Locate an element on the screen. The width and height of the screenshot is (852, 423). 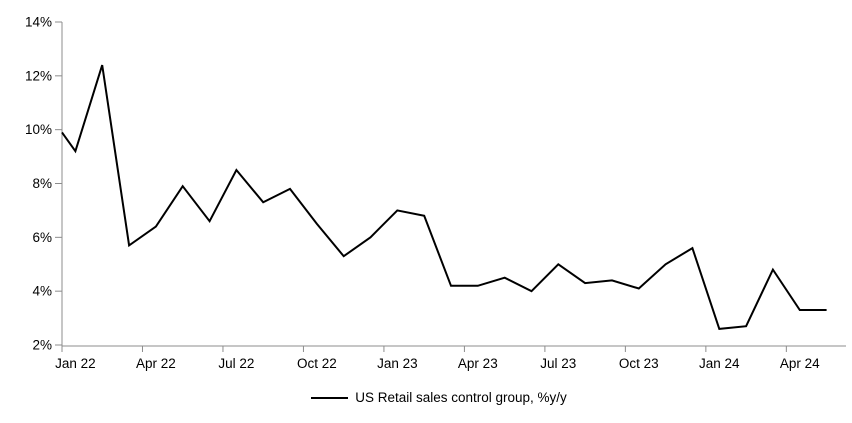
x-tick-label: Jan 24 is located at coordinates (719, 363).